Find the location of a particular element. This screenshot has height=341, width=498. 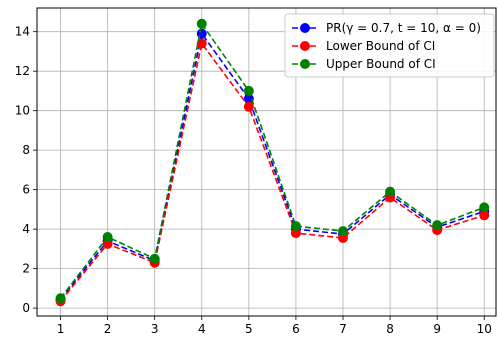

x-tick-label: 4 is located at coordinates (202, 329).